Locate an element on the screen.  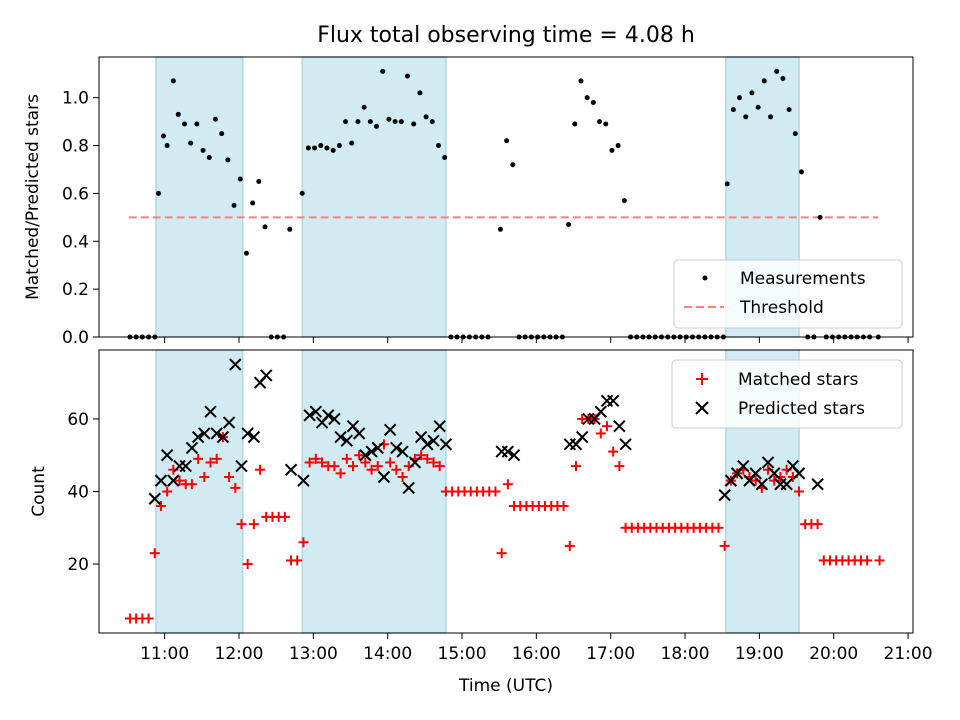
x-tick-label: 21:00 is located at coordinates (908, 654).